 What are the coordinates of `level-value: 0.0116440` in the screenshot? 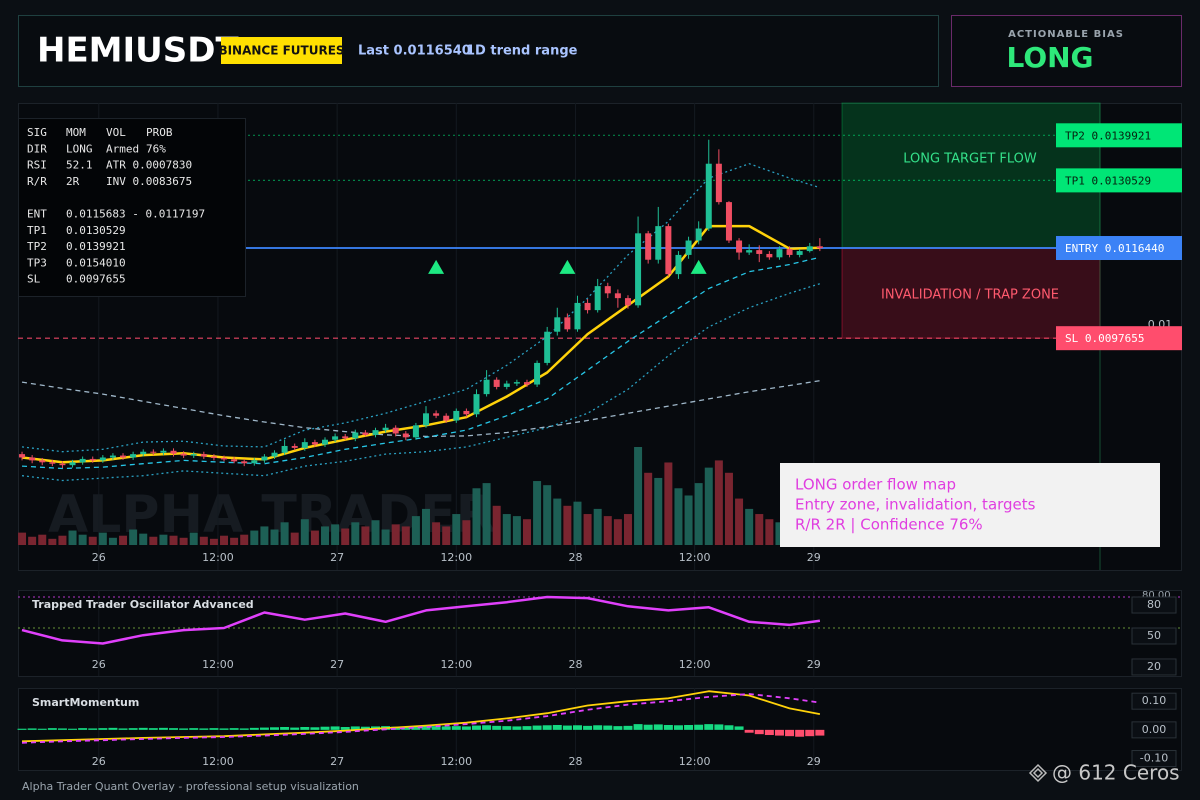 It's located at (1135, 248).